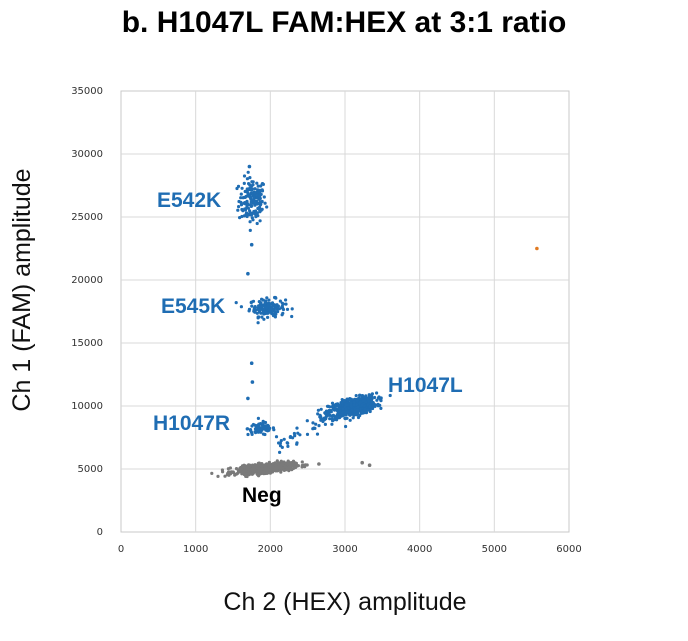 This screenshot has width=688, height=641. Describe the element at coordinates (121, 549) in the screenshot. I see `x-tick-label: 0` at that location.